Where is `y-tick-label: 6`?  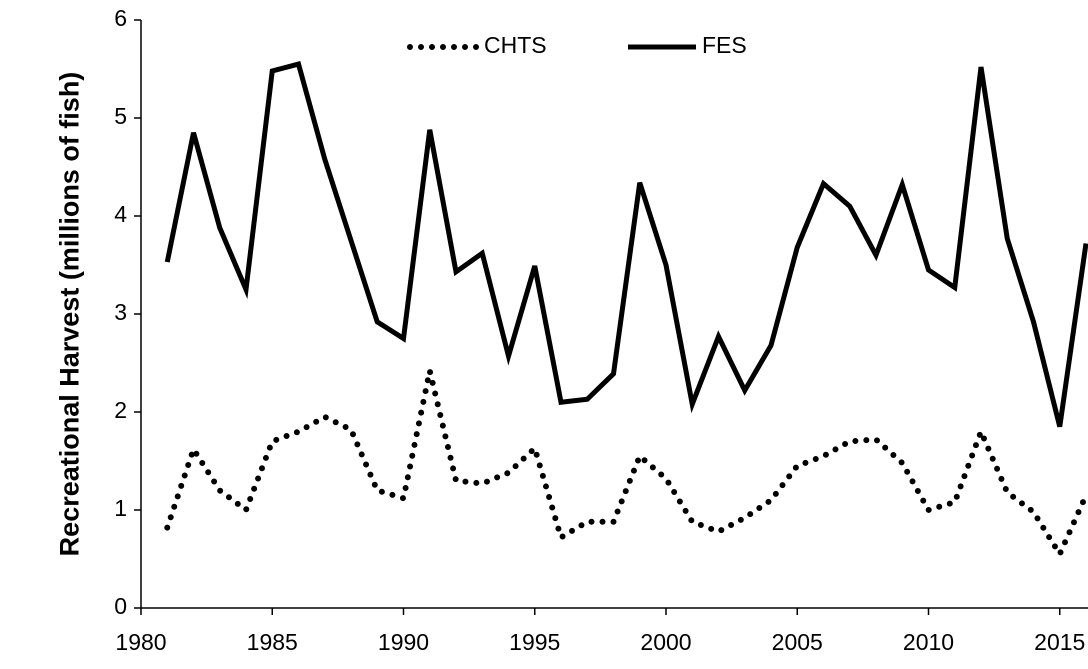 y-tick-label: 6 is located at coordinates (120, 18).